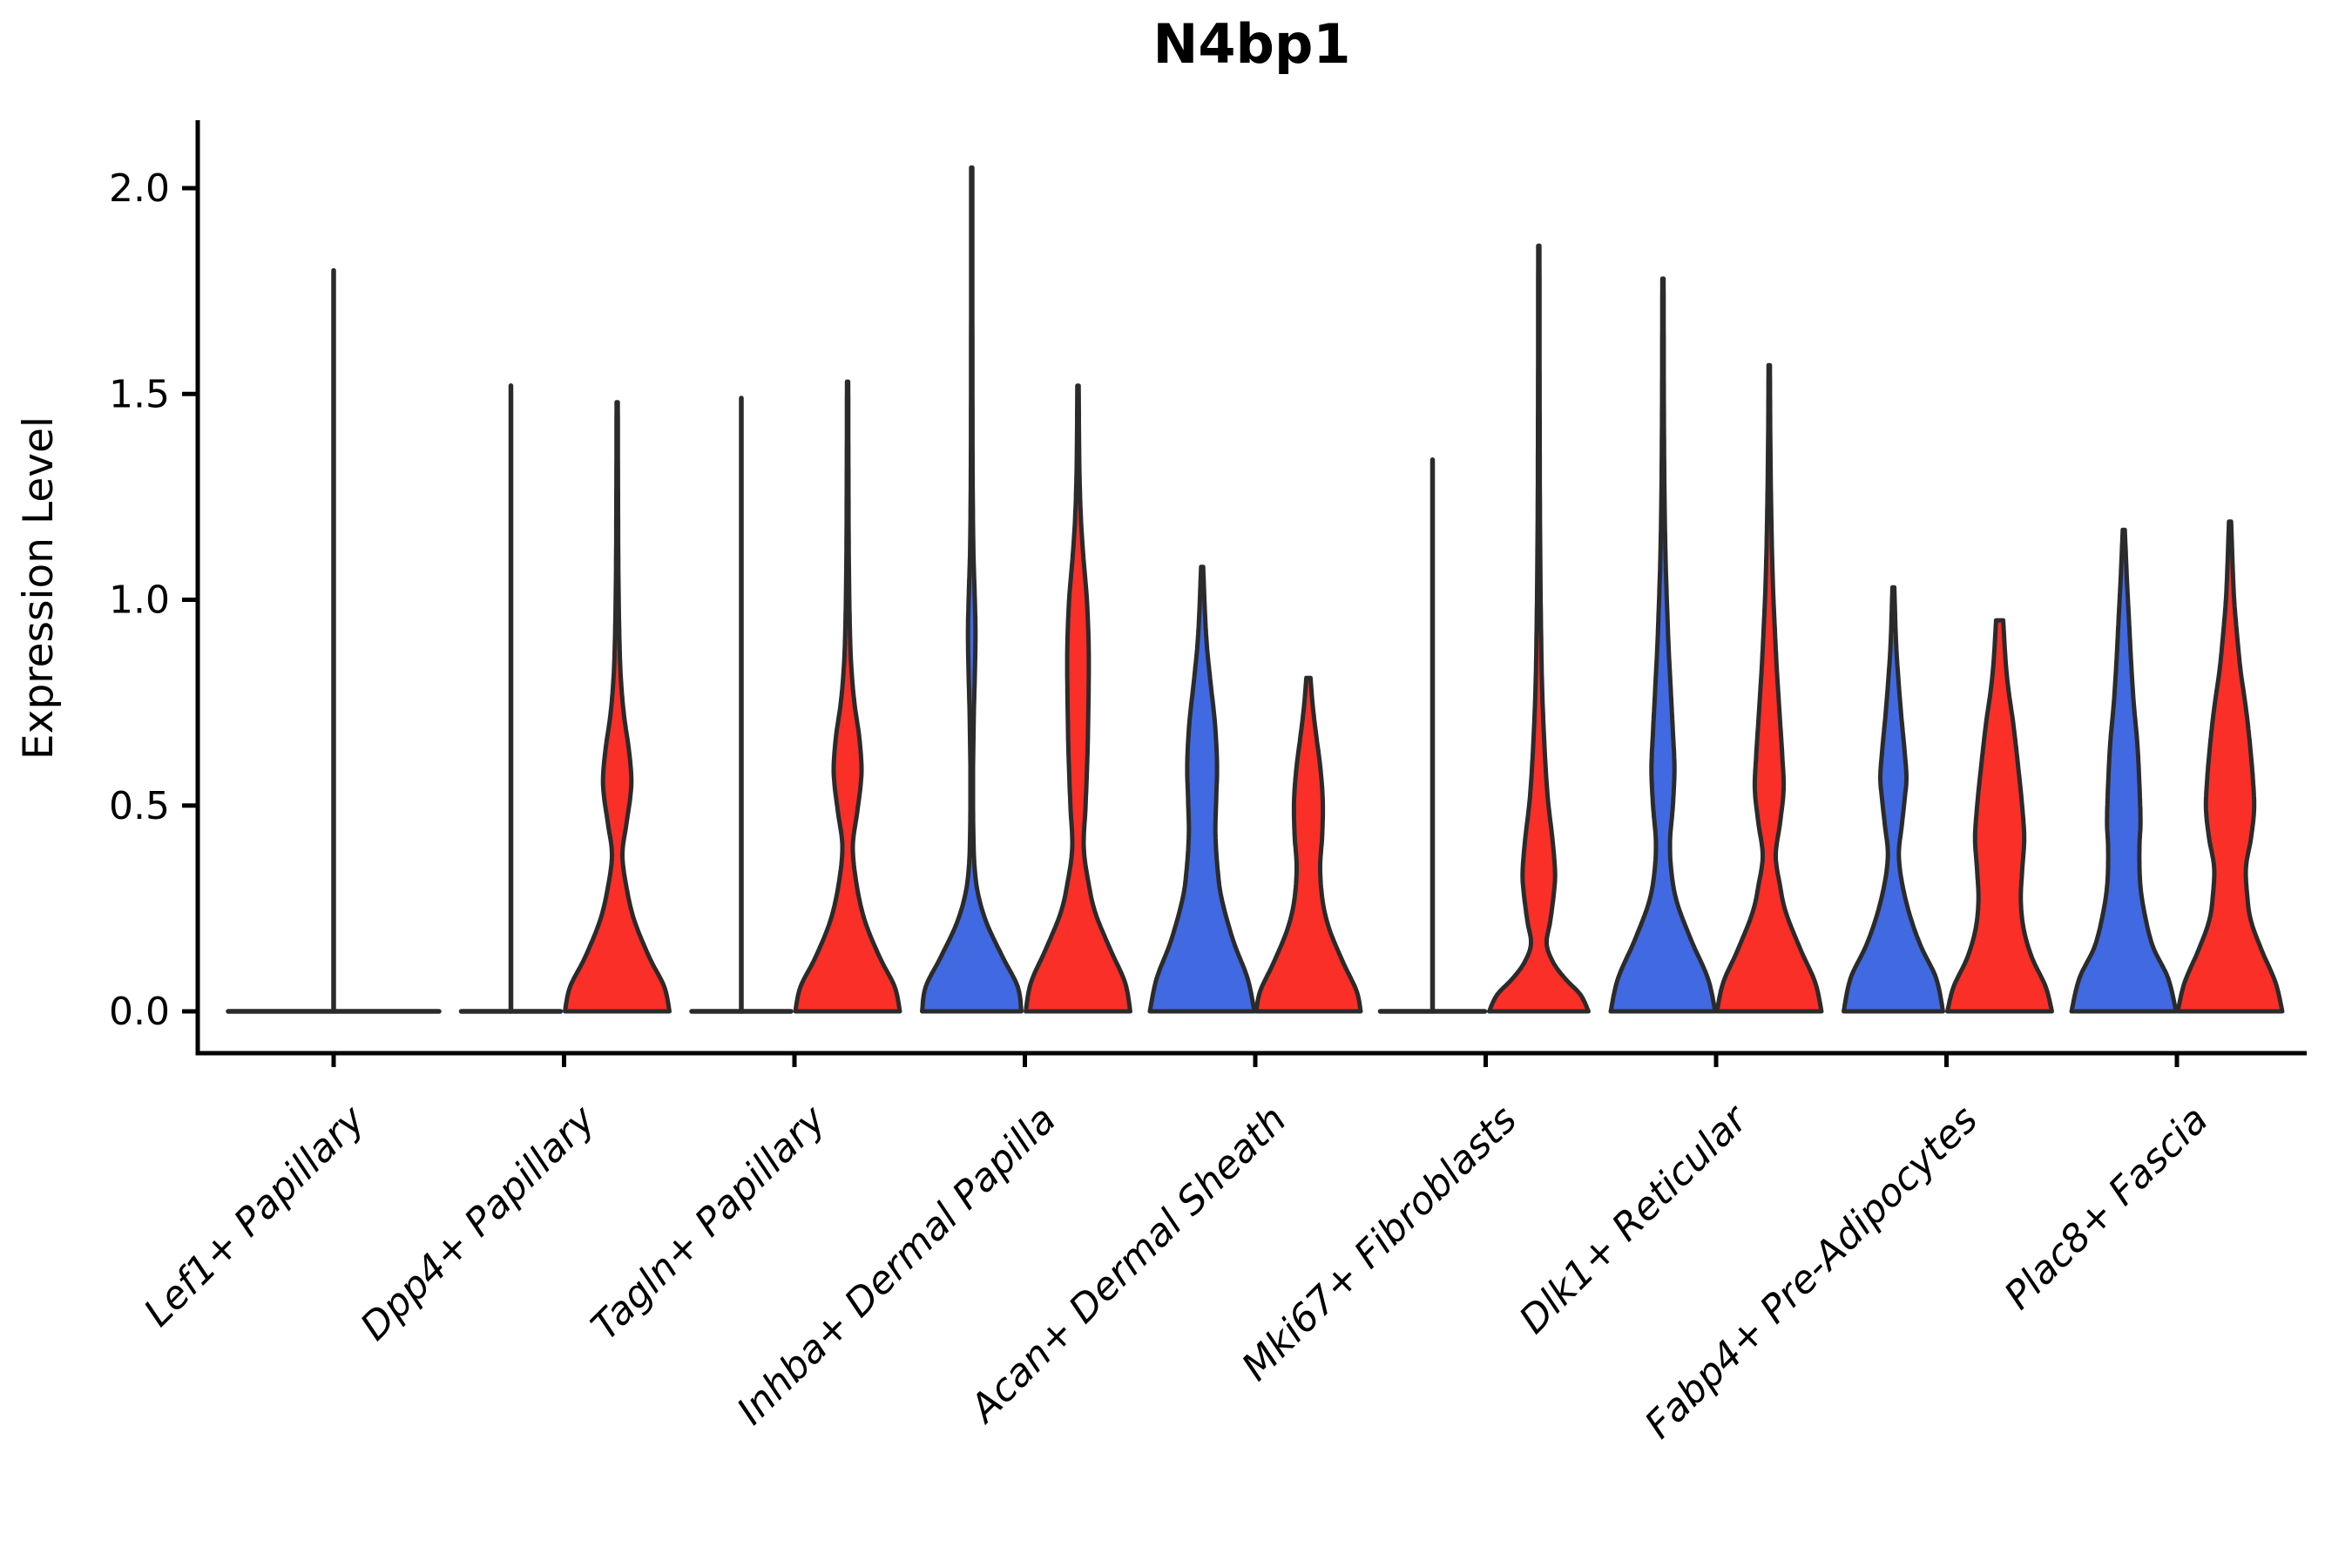 This screenshot has height=1568, width=2352. What do you see at coordinates (709, 1222) in the screenshot?
I see `x-tick-label: Tagln+ Papillary` at bounding box center [709, 1222].